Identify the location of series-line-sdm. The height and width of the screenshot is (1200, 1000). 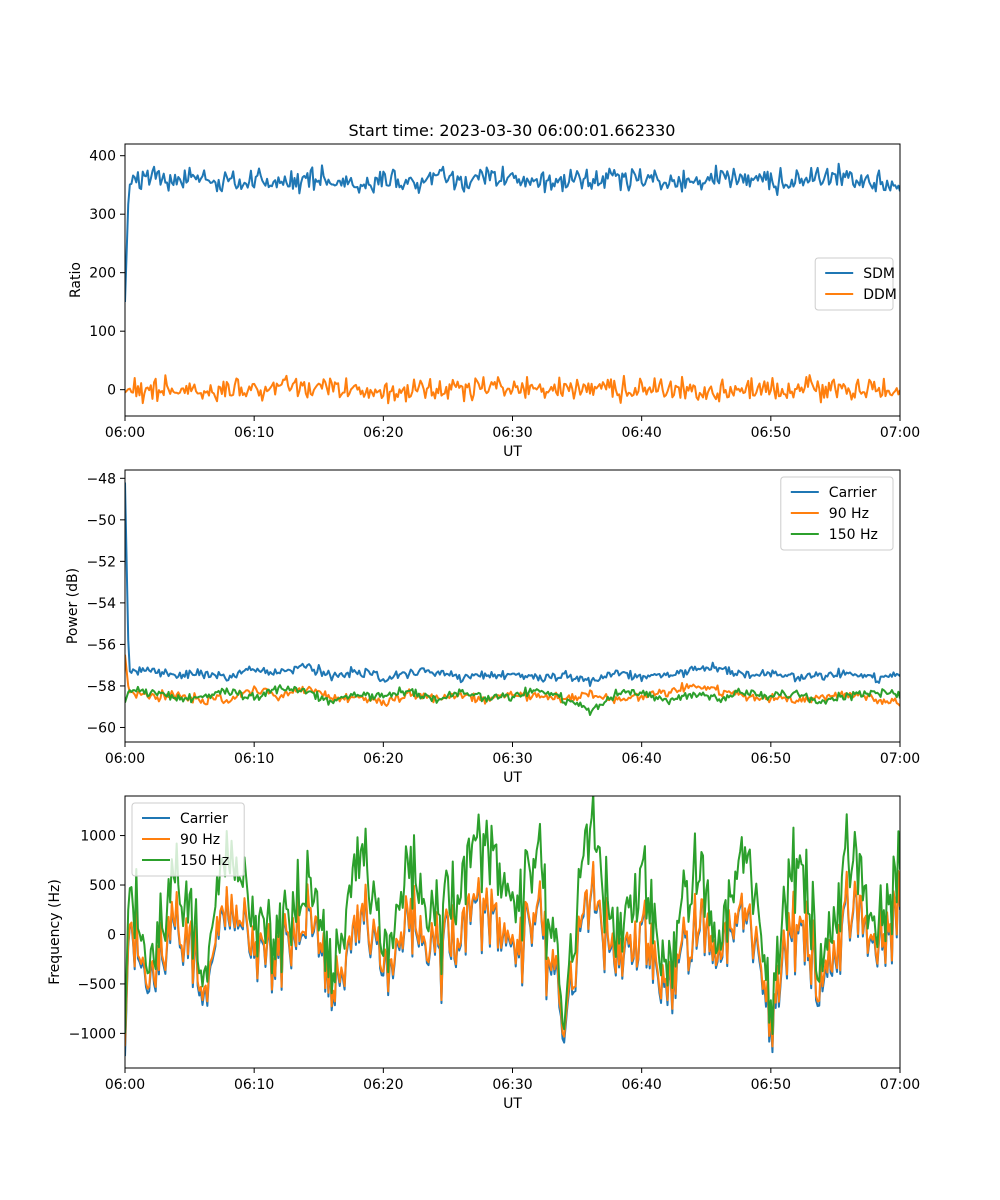
(512, 232).